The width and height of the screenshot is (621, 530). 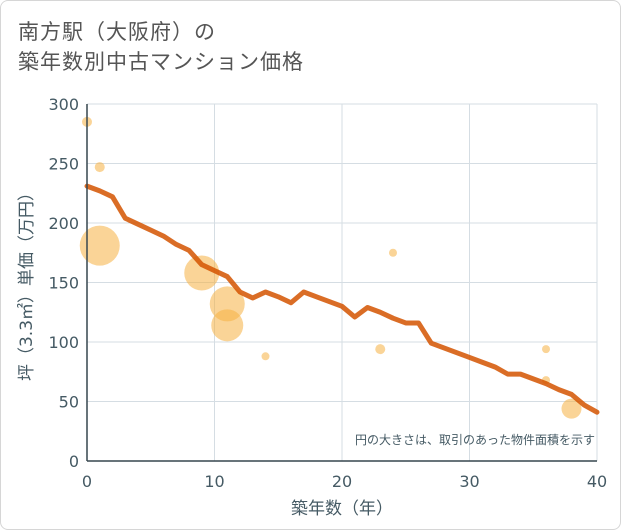 I want to click on y-tick-label-2: 100, so click(x=63, y=342).